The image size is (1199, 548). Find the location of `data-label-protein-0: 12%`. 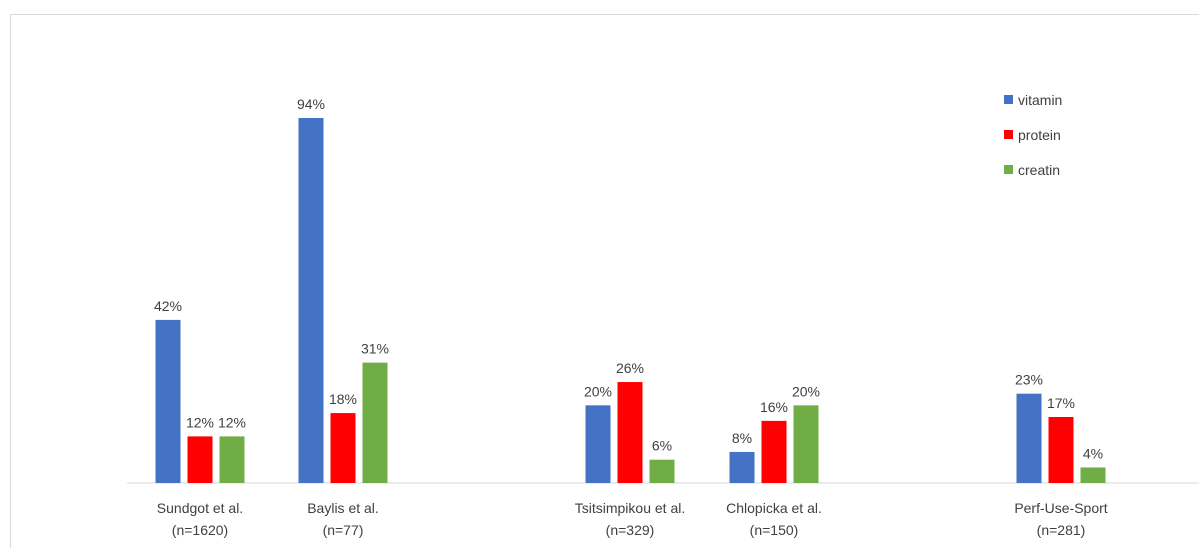

data-label-protein-0: 12% is located at coordinates (200, 422).